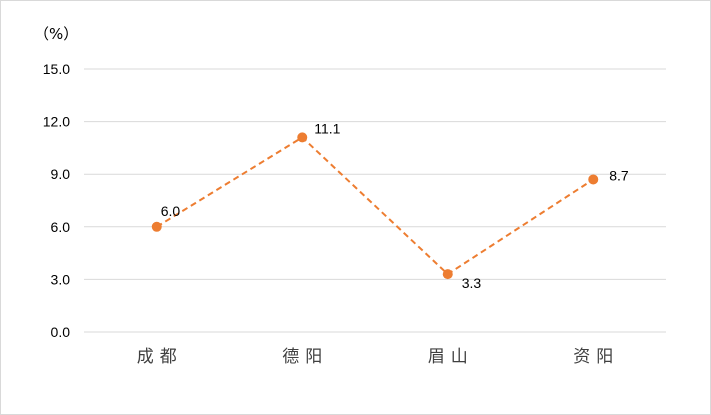 This screenshot has height=415, width=711. Describe the element at coordinates (472, 283) in the screenshot. I see `data-label: 3.3` at that location.